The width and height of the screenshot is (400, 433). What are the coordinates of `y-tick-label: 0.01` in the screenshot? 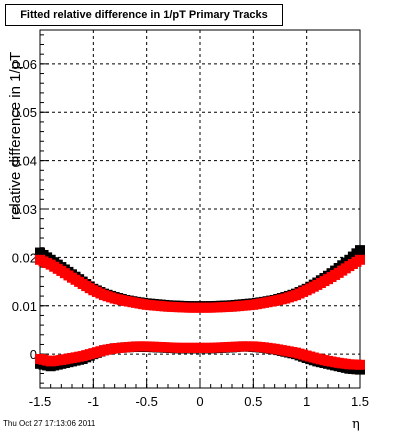 It's located at (24, 306).